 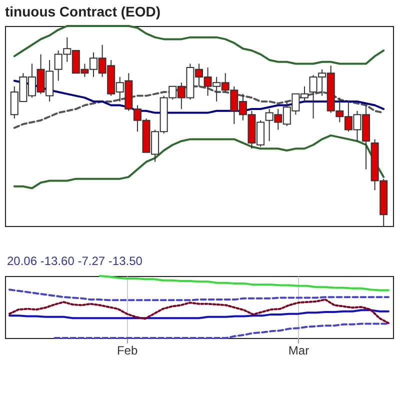 What do you see at coordinates (127, 351) in the screenshot?
I see `x-tick-label: Feb` at bounding box center [127, 351].